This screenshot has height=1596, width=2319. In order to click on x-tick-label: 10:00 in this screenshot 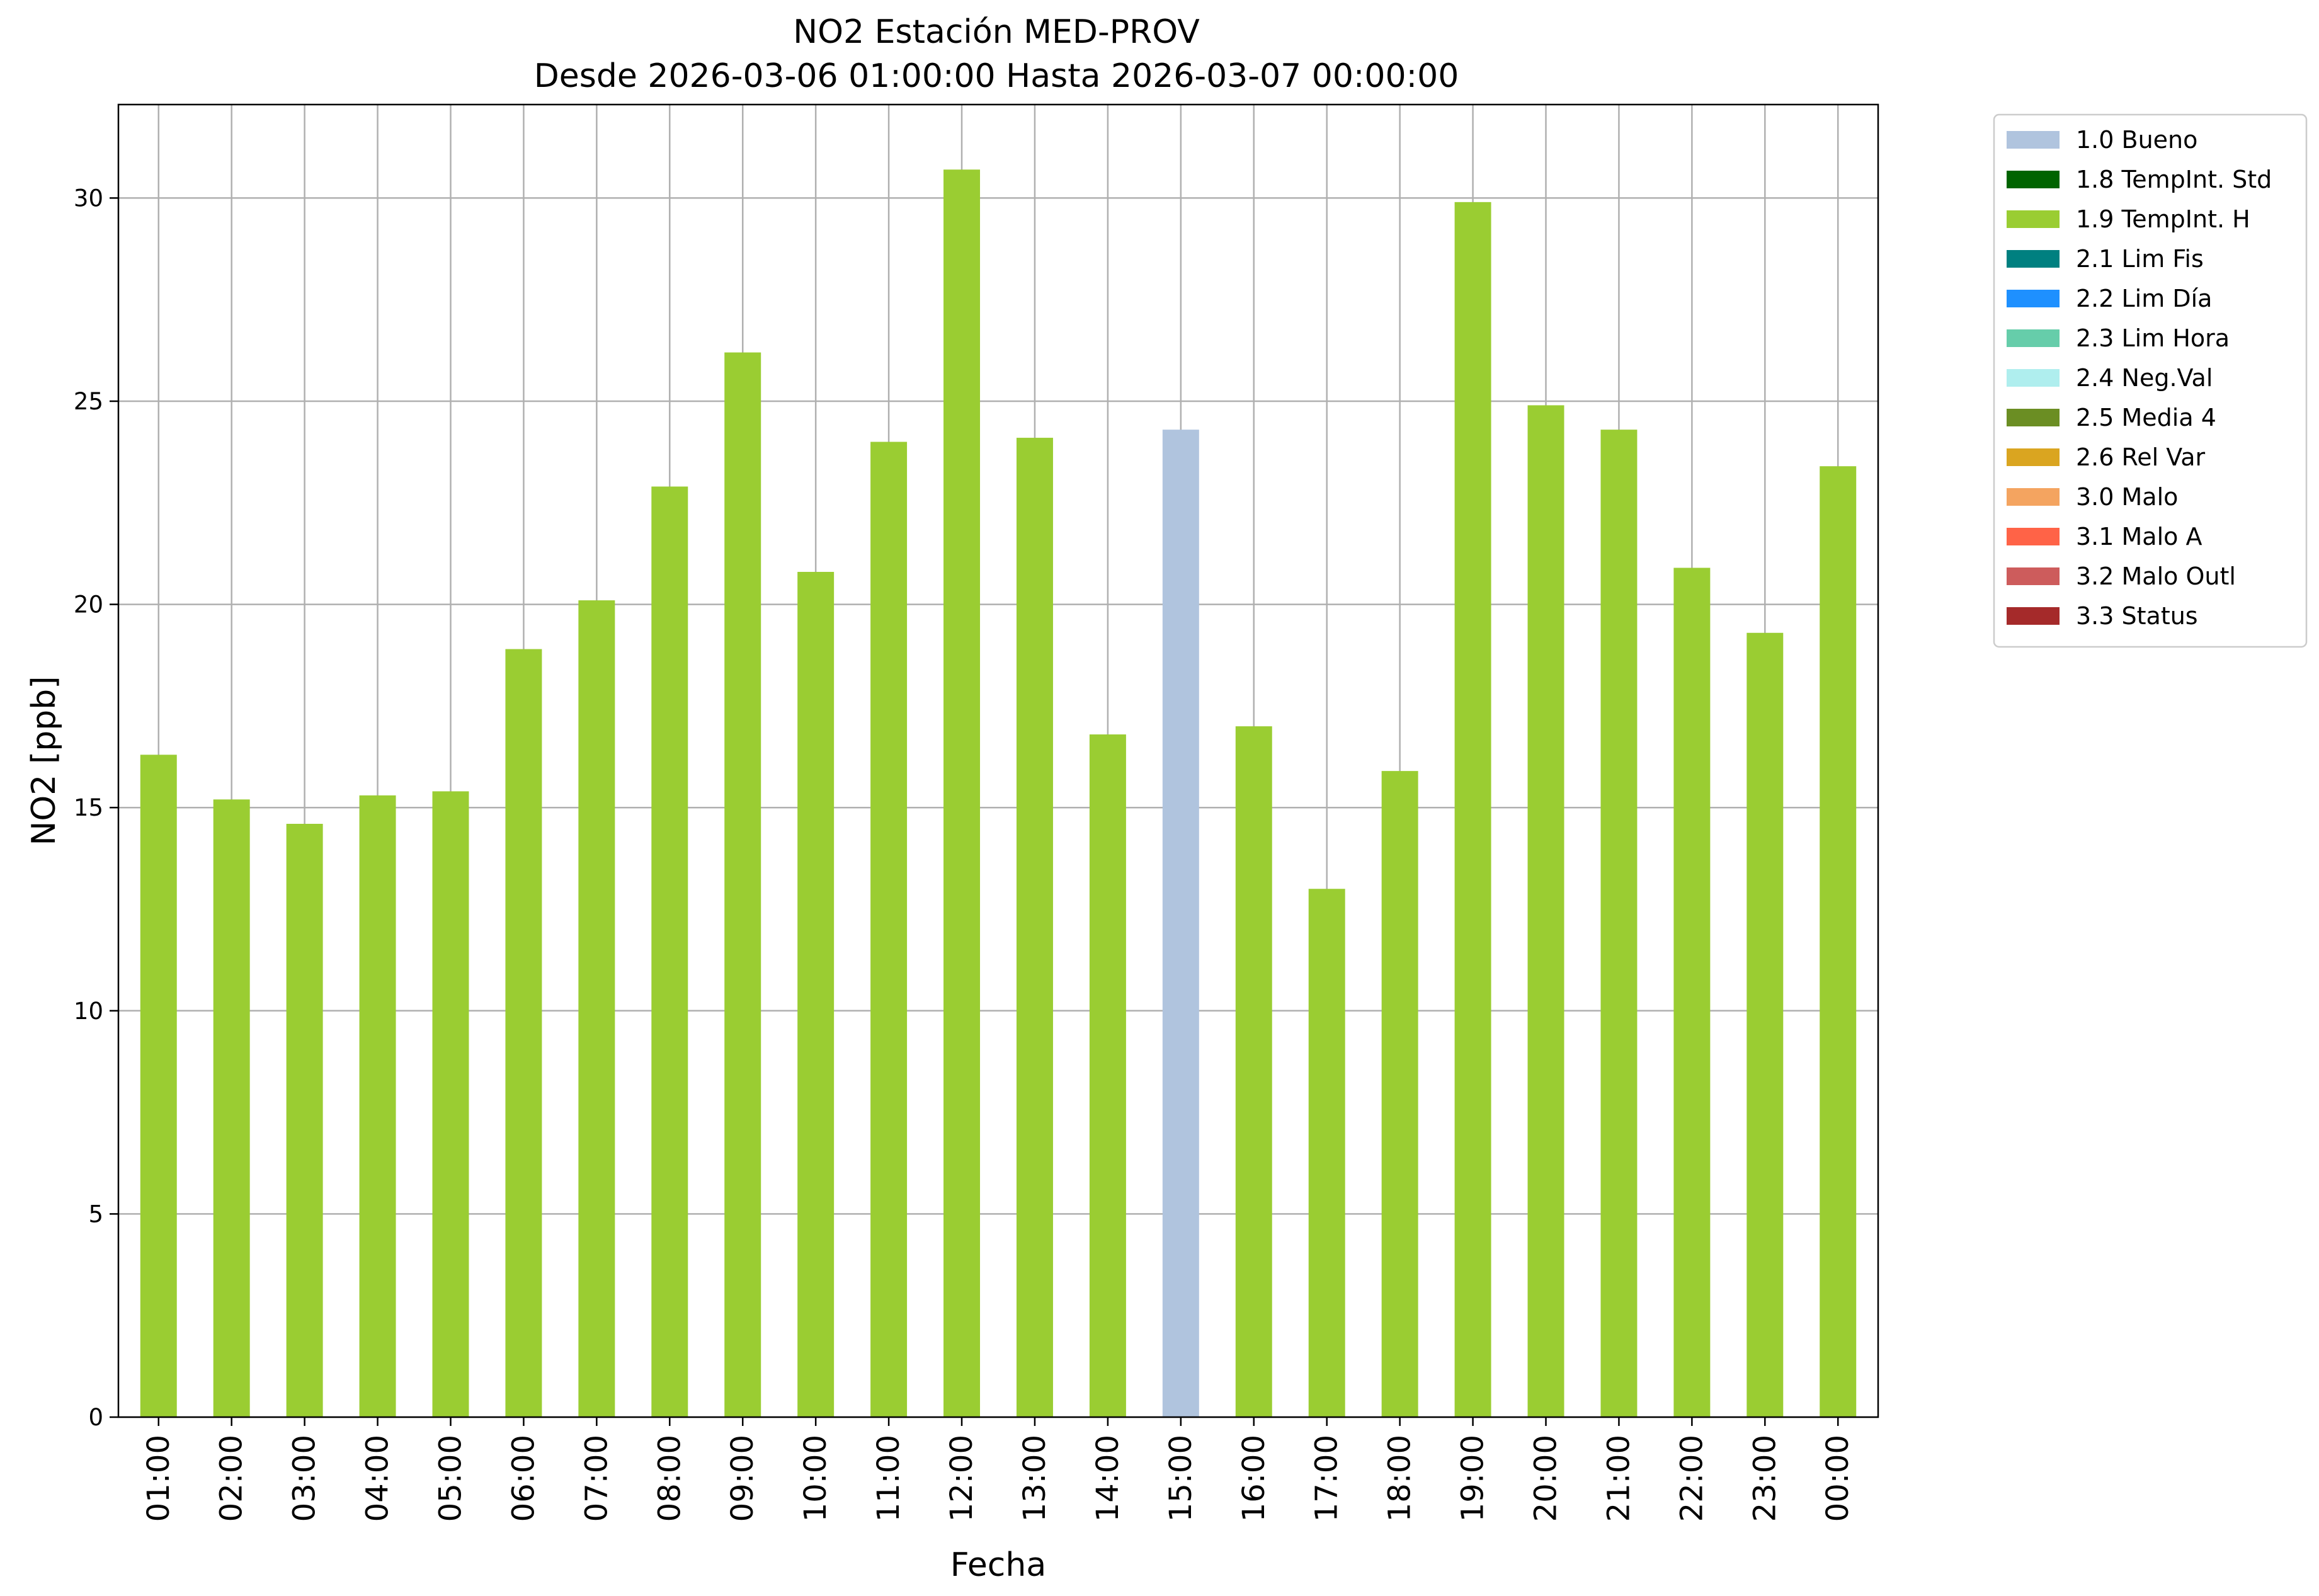, I will do `click(815, 1478)`.